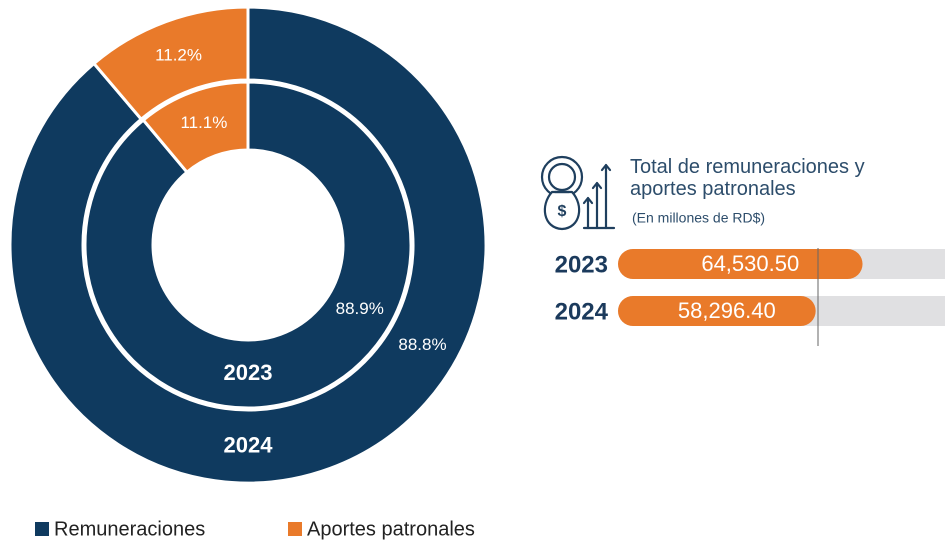  What do you see at coordinates (360, 308) in the screenshot?
I see `slice-label: 88.9%` at bounding box center [360, 308].